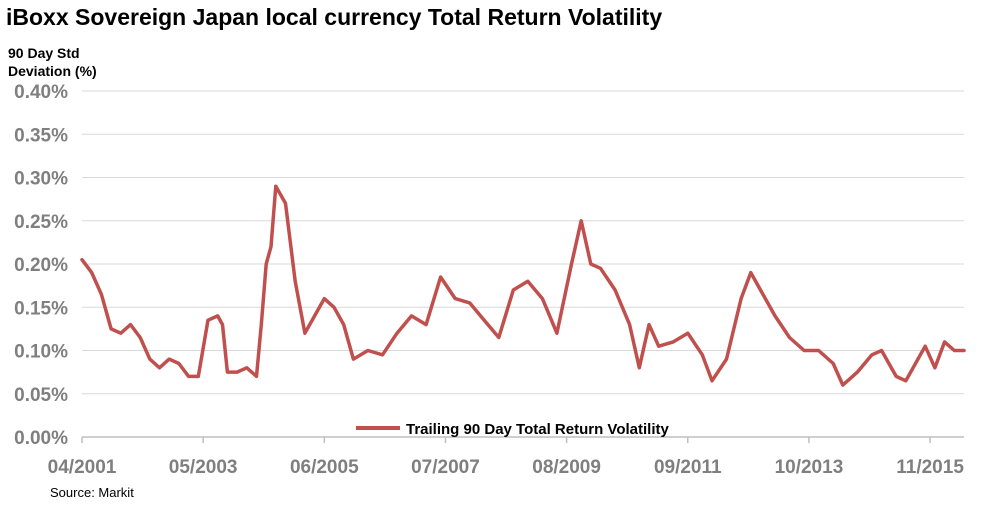 The height and width of the screenshot is (513, 996). Describe the element at coordinates (566, 467) in the screenshot. I see `x-tick-label: 08/2009` at that location.